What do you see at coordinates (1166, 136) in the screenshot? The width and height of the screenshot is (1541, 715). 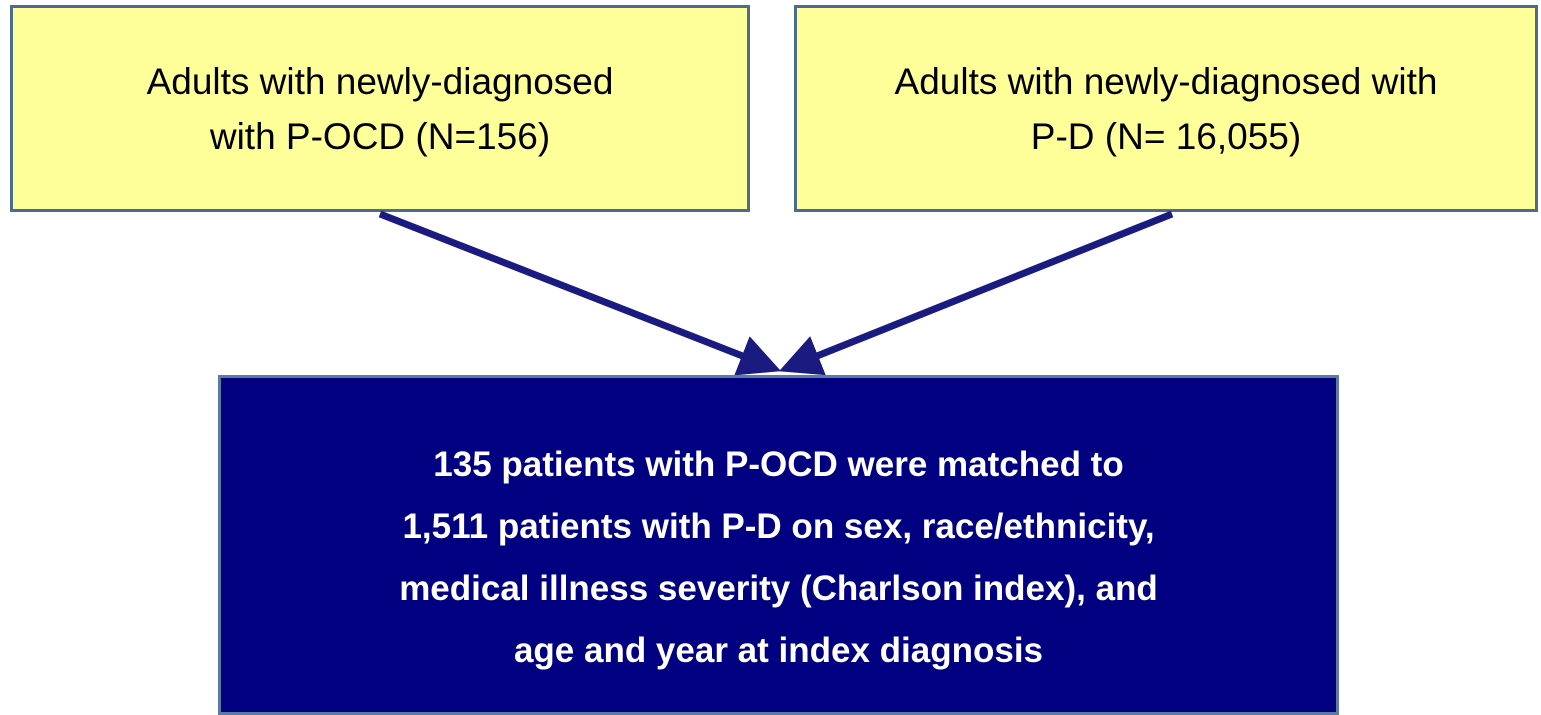 I see `box-text: P-D (N= 16,055)` at bounding box center [1166, 136].